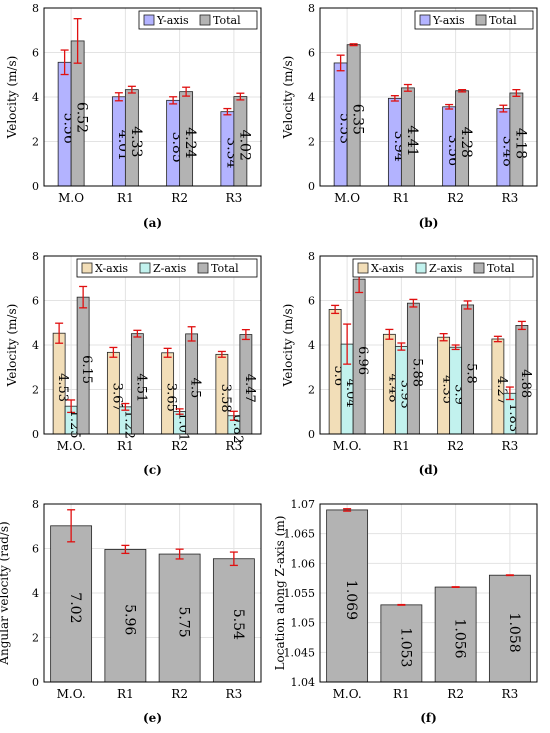 The width and height of the screenshot is (550, 733). Describe the element at coordinates (358, 119) in the screenshot. I see `data-label: 6.35` at that location.